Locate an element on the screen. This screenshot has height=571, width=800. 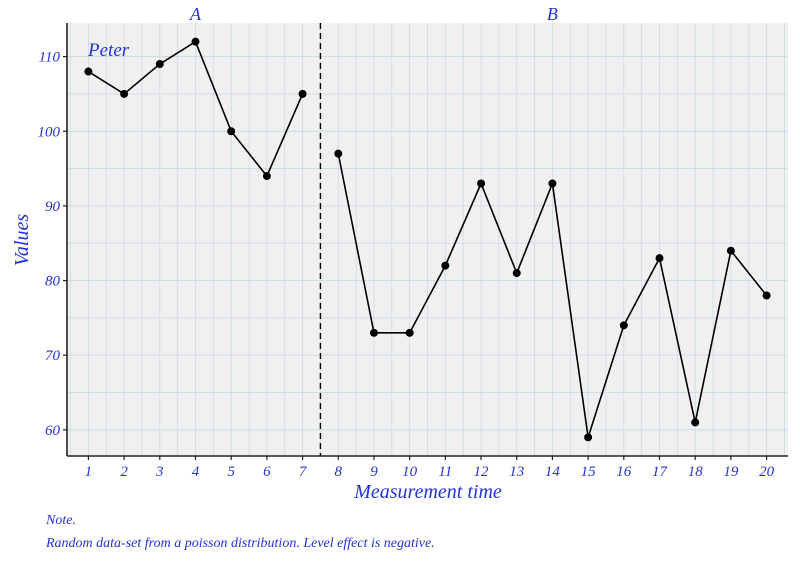
x-tick-label: 13 is located at coordinates (516, 472).